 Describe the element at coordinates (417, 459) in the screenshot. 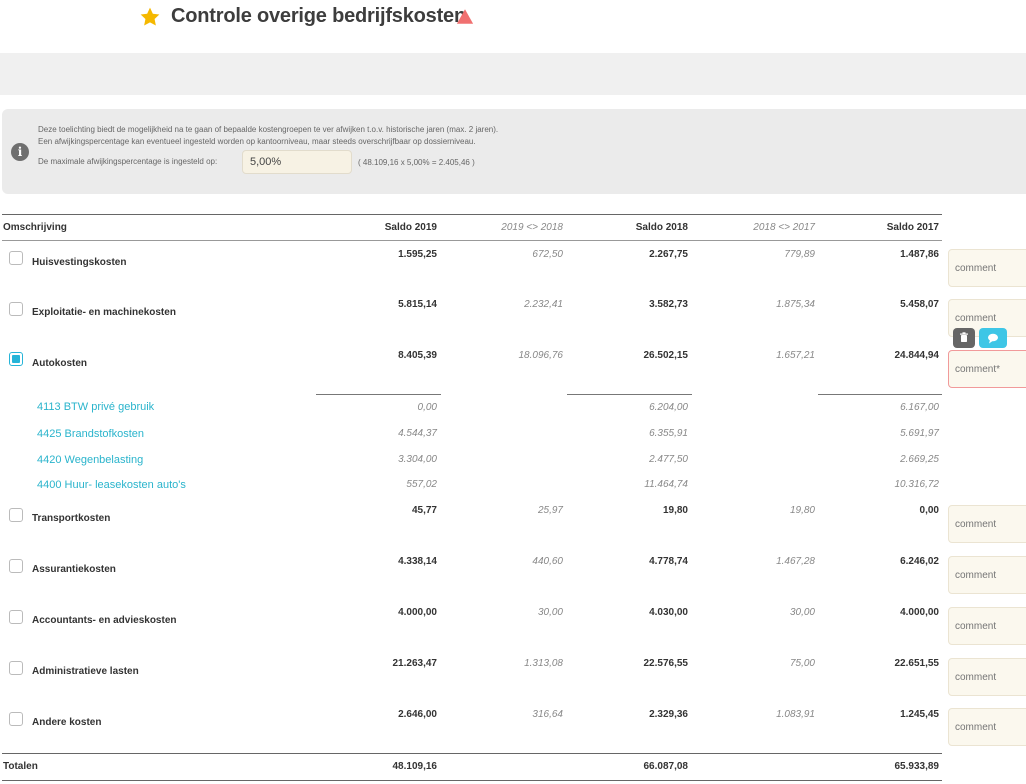

I see `sub-cell-saldo-2019: 3.304,00` at that location.